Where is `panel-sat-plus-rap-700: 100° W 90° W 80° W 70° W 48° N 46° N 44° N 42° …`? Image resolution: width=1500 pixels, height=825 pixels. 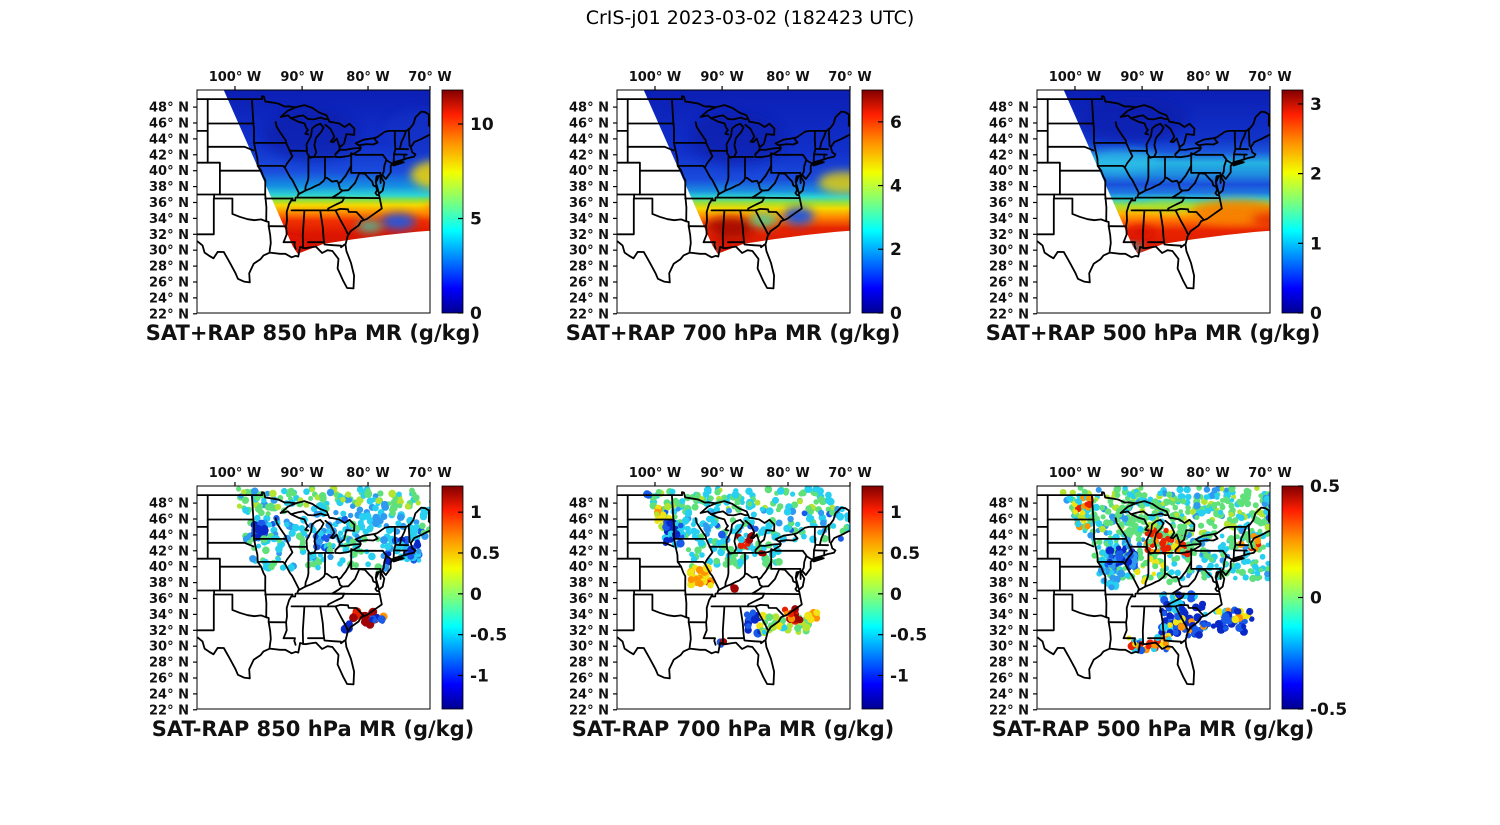 panel-sat-plus-rap-700: 100° W 90° W 80° W 70° W 48° N 46° N 44° N 42° … is located at coordinates (742, 185).